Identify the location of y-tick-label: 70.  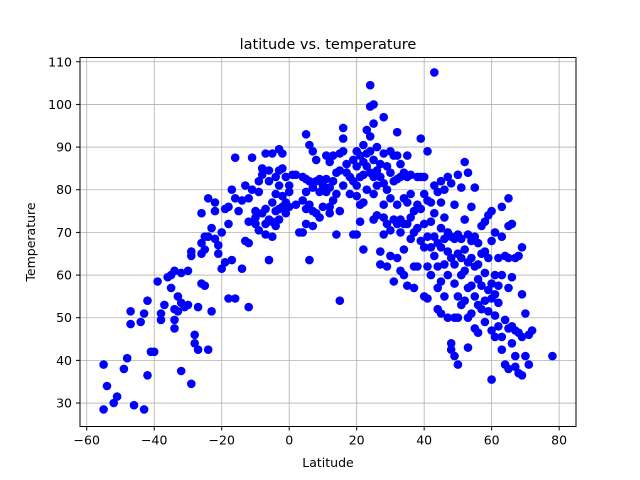
(64, 232).